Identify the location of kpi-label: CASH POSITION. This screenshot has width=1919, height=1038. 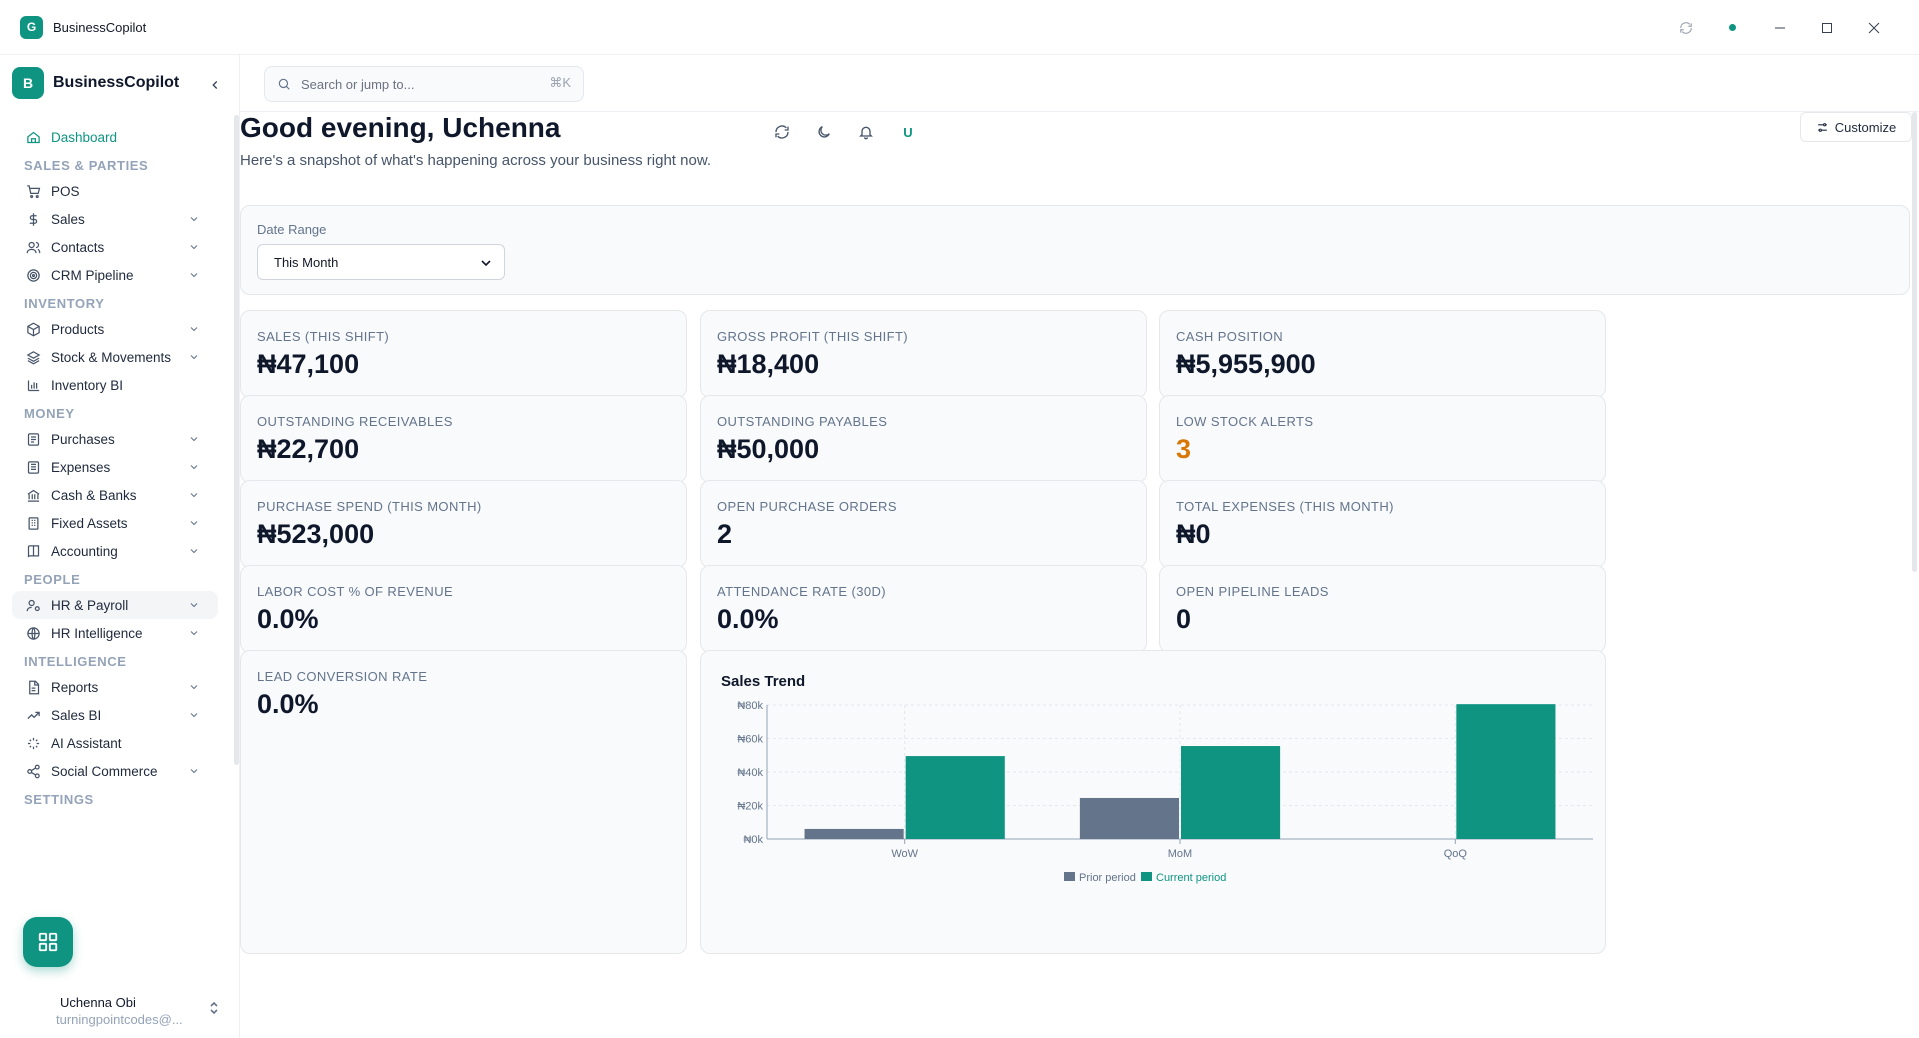
(1230, 336).